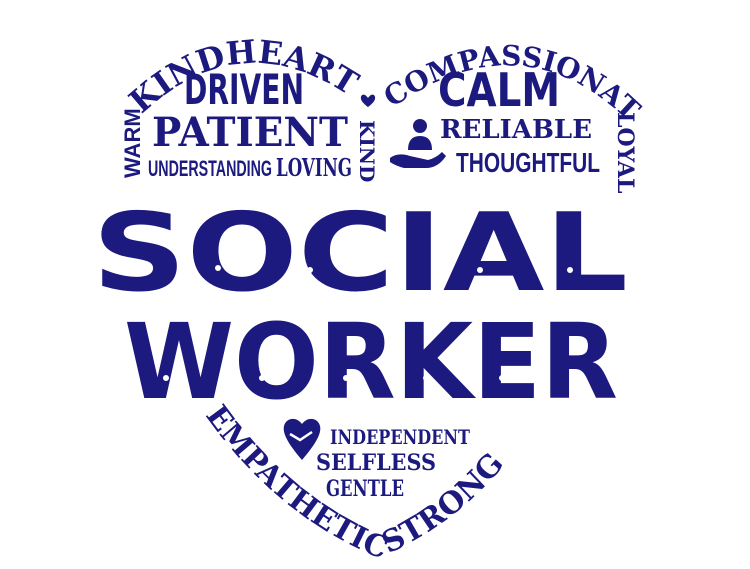 The height and width of the screenshot is (569, 750). Describe the element at coordinates (418, 143) in the screenshot. I see `hand-person-icon` at that location.